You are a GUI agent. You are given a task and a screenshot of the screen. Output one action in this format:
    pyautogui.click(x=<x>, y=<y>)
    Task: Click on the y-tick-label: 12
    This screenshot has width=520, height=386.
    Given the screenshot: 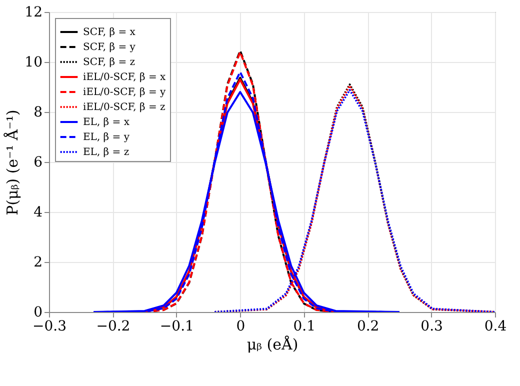 What is the action you would take?
    pyautogui.click(x=33, y=12)
    